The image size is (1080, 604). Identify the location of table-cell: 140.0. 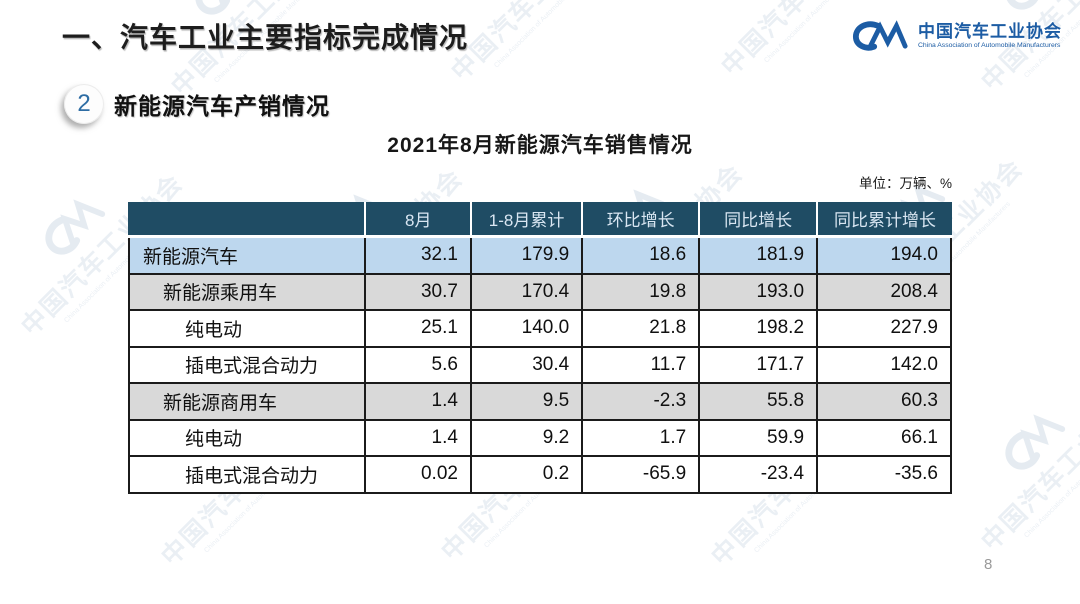
(525, 329).